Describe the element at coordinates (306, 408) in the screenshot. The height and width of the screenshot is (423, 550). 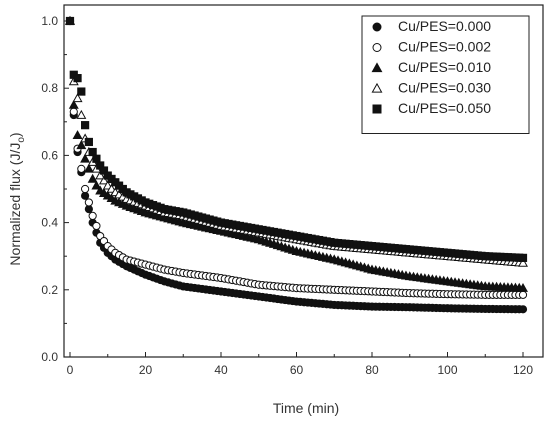
I see `x-axis-title: Time (min)` at that location.